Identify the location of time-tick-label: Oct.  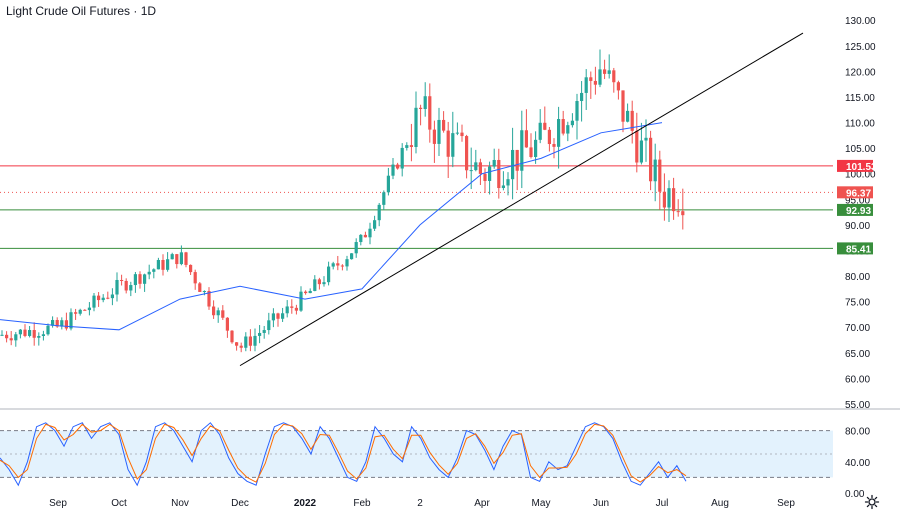
(119, 503).